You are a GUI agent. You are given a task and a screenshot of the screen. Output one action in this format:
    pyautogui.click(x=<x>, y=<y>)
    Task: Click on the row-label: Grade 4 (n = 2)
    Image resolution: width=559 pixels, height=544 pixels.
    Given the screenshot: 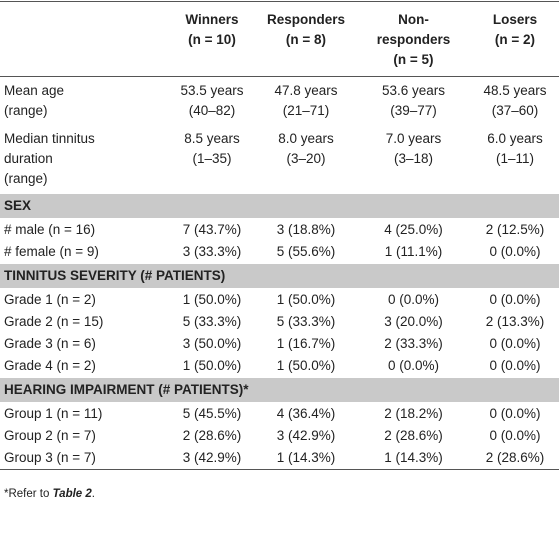 What is the action you would take?
    pyautogui.click(x=84, y=366)
    